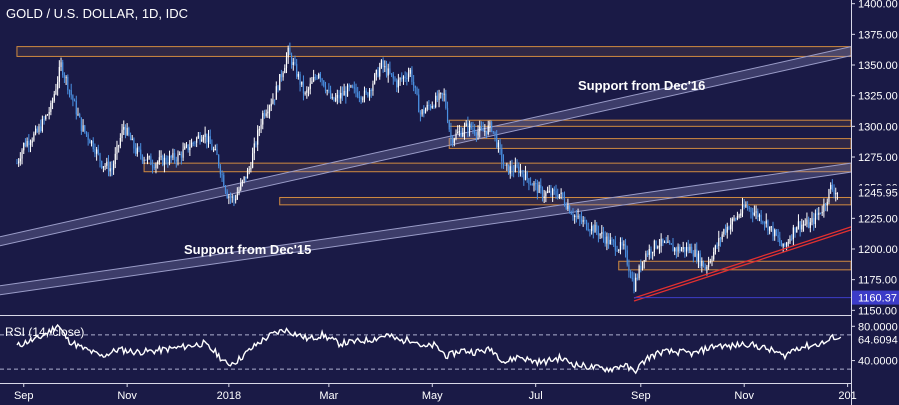  Describe the element at coordinates (127, 396) in the screenshot. I see `time-tick-label: Nov` at that location.